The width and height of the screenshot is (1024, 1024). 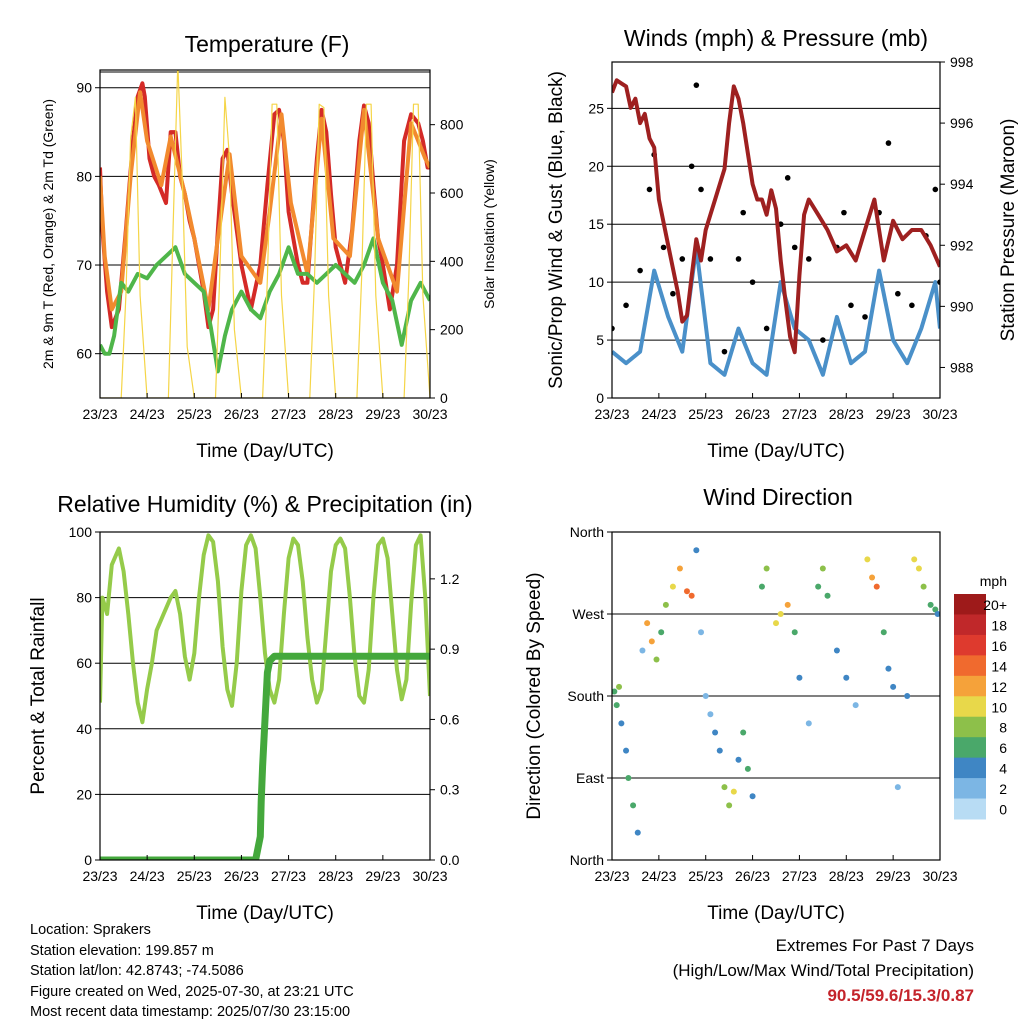 I want to click on colorbar-tick-label: 12, so click(x=999, y=687).